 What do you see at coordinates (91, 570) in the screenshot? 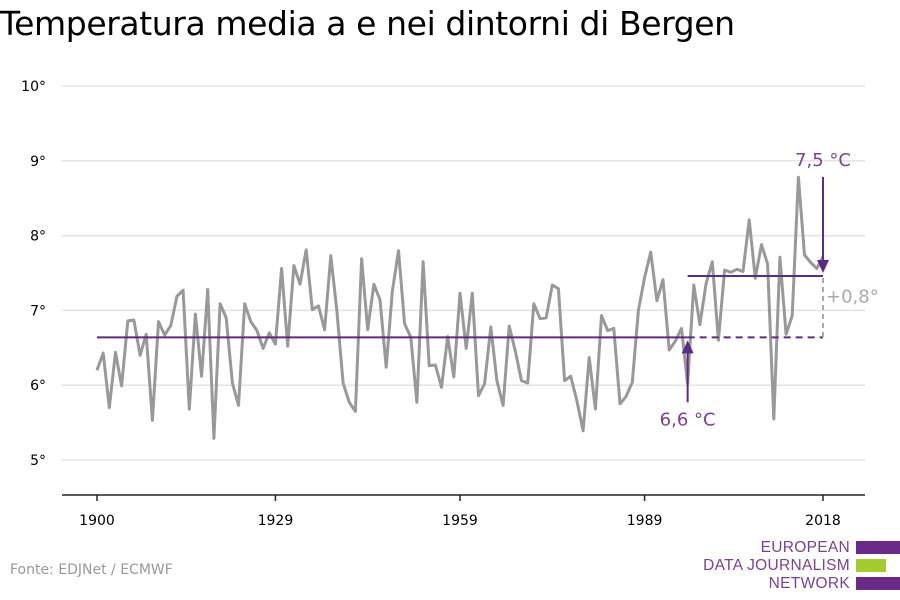
I see `source-credit: Fonte: EDJNet / ECMWF` at bounding box center [91, 570].